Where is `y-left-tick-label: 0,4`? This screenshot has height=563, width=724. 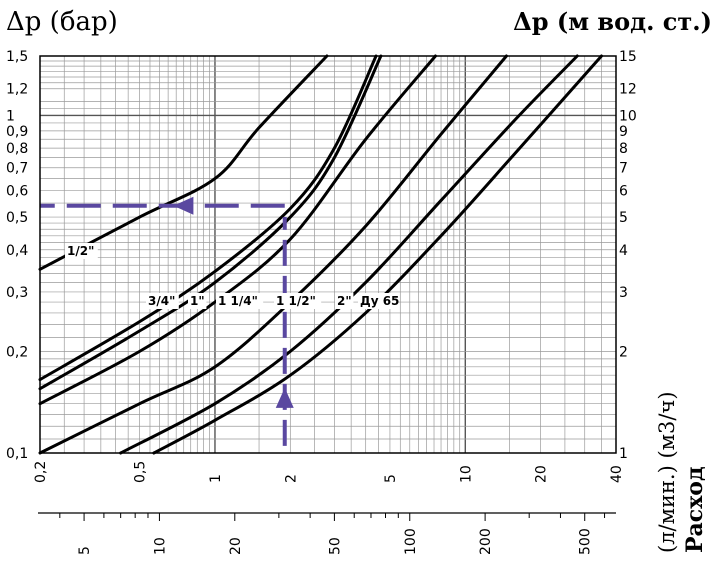
y-left-tick-label: 0,4 is located at coordinates (17, 251).